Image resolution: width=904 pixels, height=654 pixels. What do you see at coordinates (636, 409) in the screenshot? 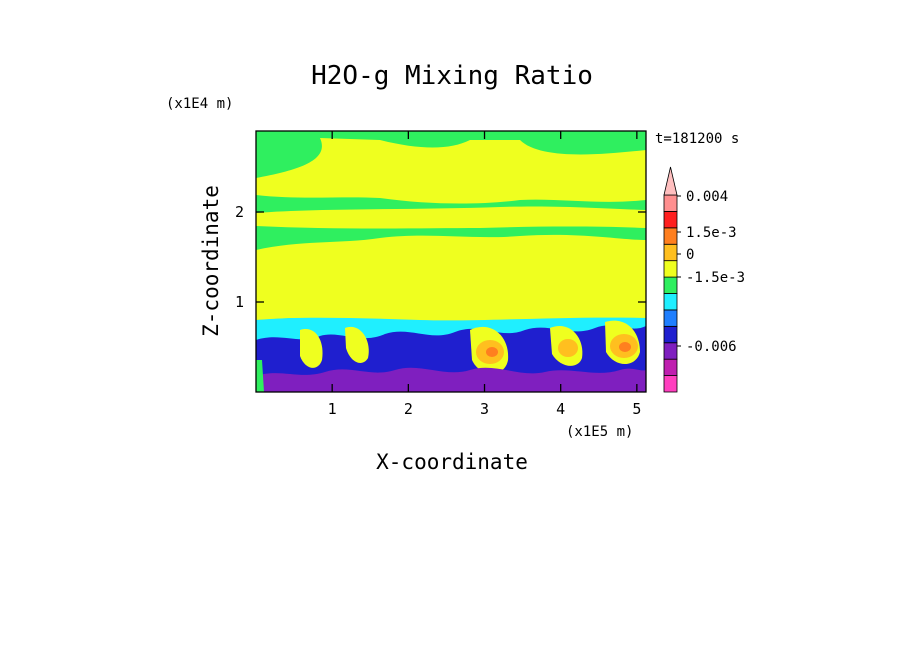
I see `x-tick-label-4: 5` at bounding box center [636, 409].